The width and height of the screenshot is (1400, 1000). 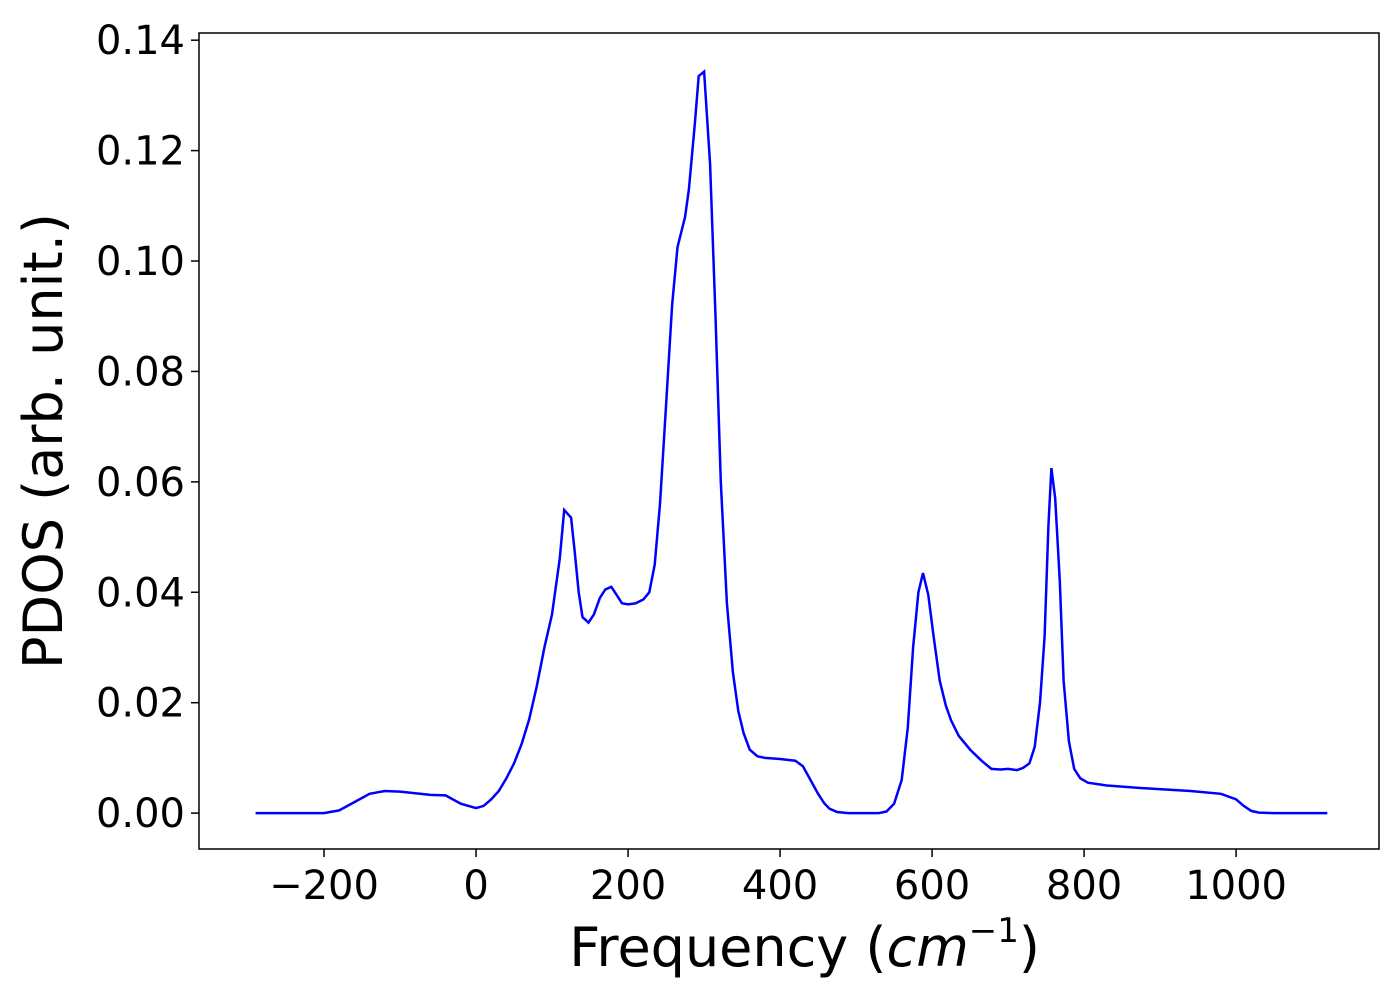 What do you see at coordinates (140, 704) in the screenshot?
I see `y-tick-label: 0.02` at bounding box center [140, 704].